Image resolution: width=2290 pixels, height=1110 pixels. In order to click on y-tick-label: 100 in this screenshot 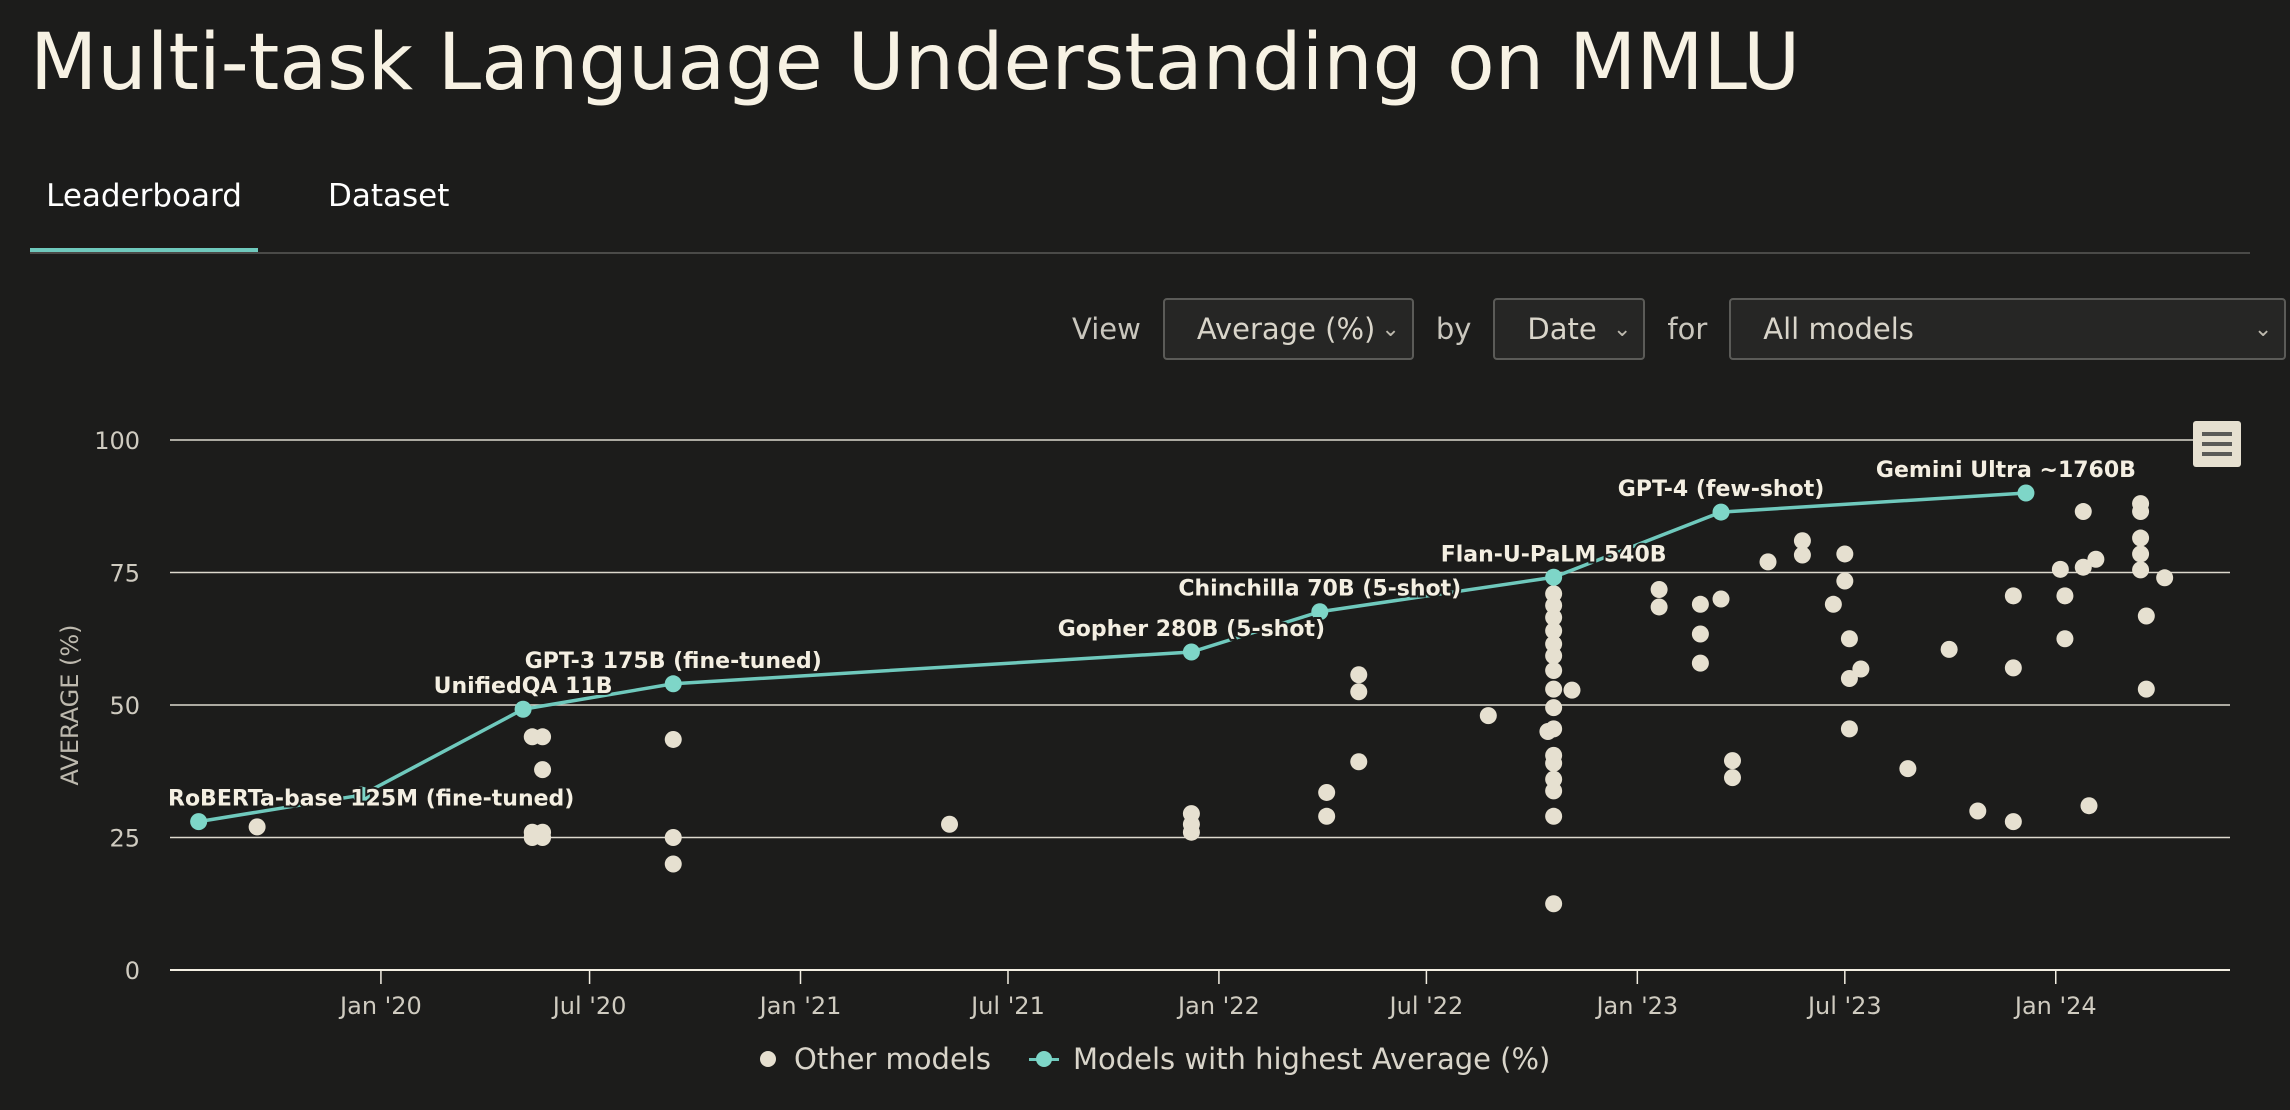, I will do `click(117, 441)`.